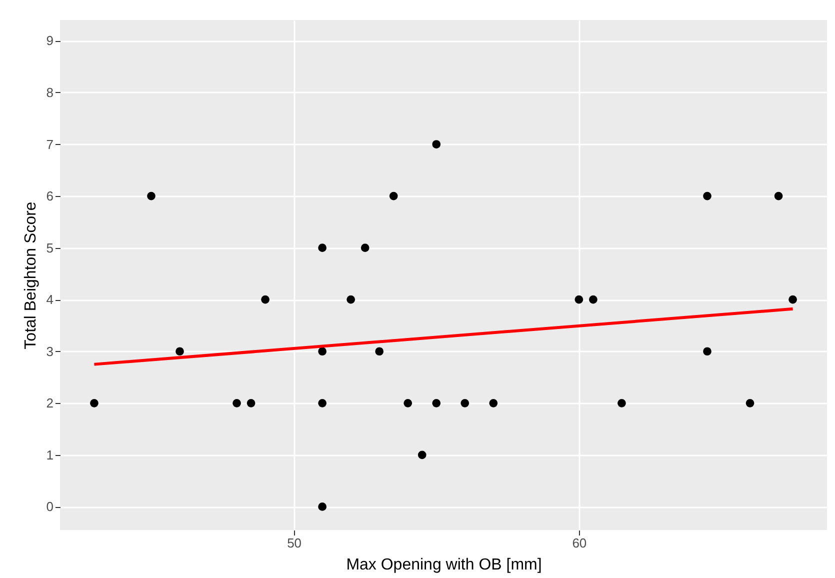  What do you see at coordinates (50, 403) in the screenshot?
I see `y-tick-label: 2` at bounding box center [50, 403].